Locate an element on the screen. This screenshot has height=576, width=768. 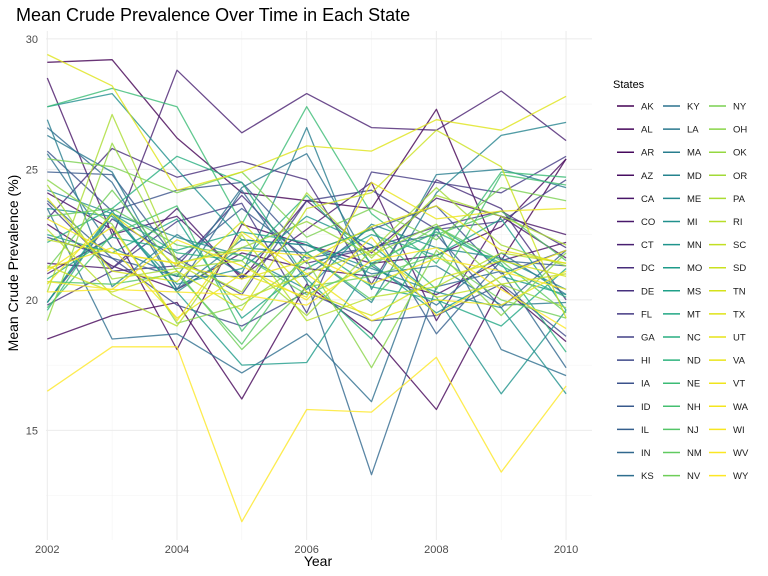
x-axis: 2002 2004 2006 2008 2010 is located at coordinates (306, 550).